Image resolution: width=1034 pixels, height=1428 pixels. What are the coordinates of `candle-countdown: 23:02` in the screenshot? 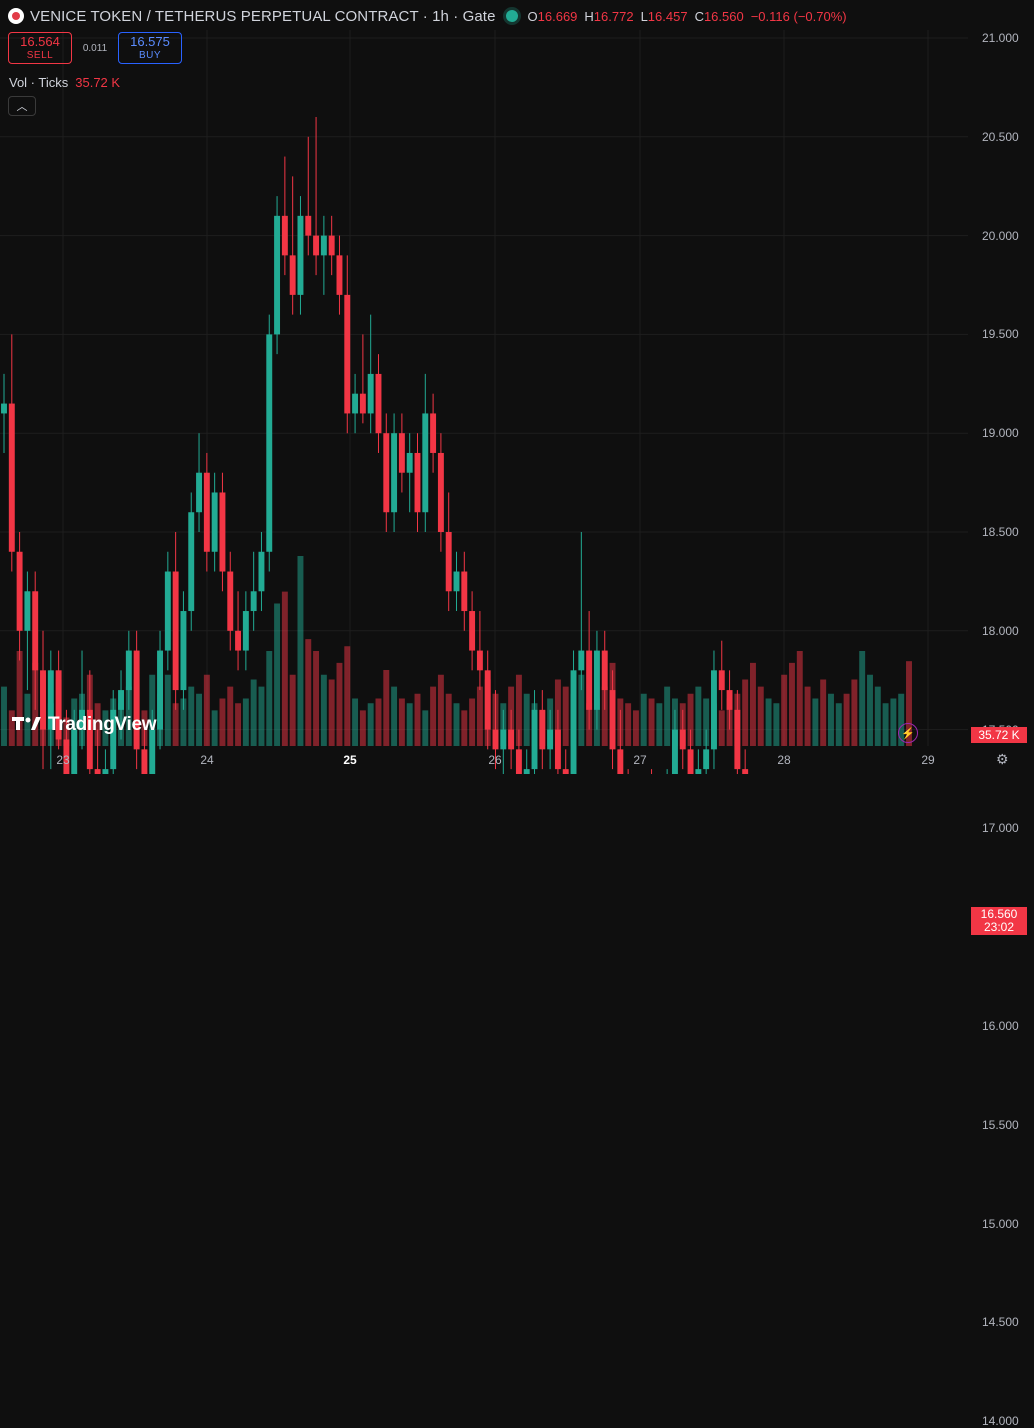 It's located at (999, 927).